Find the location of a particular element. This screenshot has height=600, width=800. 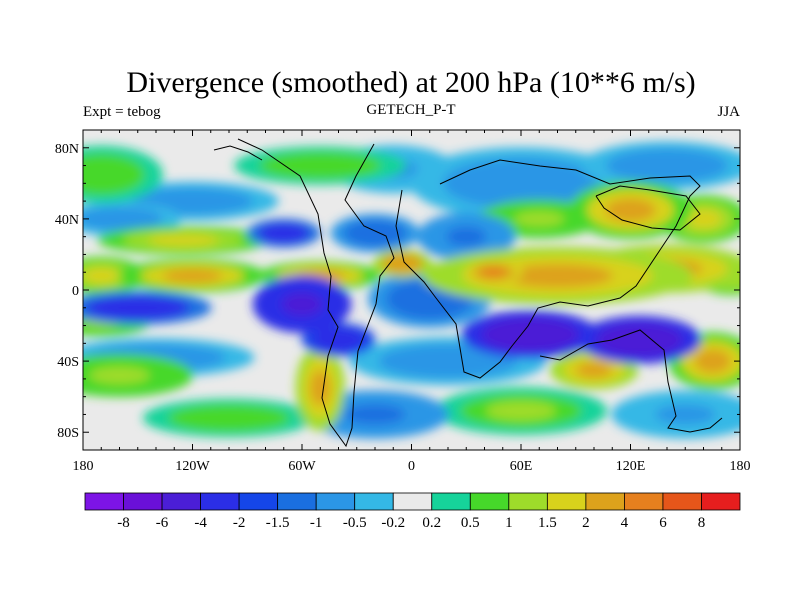

x-tick-label: 60E is located at coordinates (521, 466).